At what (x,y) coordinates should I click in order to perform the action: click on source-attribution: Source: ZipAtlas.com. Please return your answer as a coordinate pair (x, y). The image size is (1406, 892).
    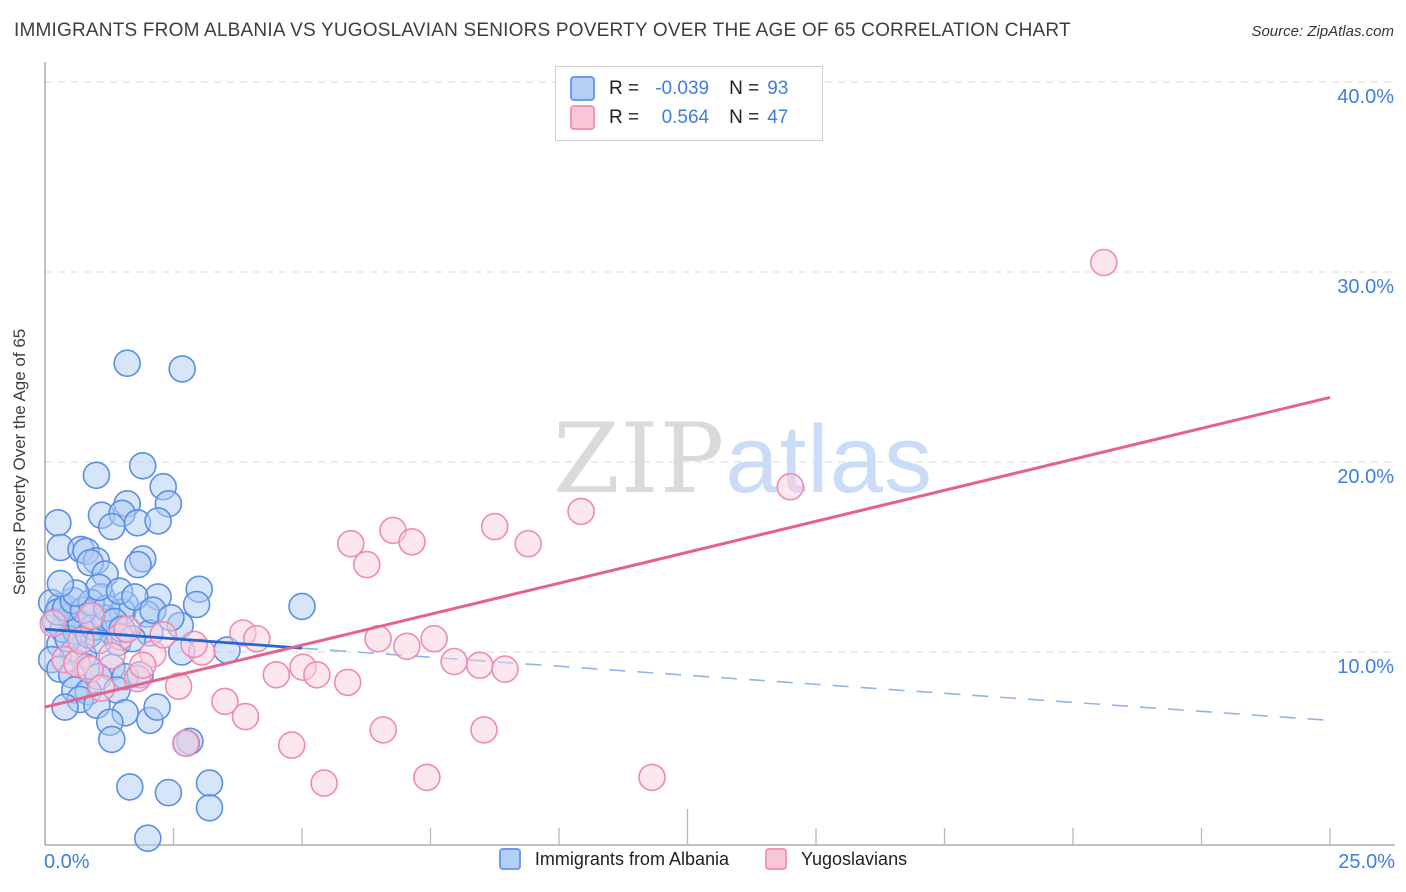
    Looking at the image, I should click on (1322, 31).